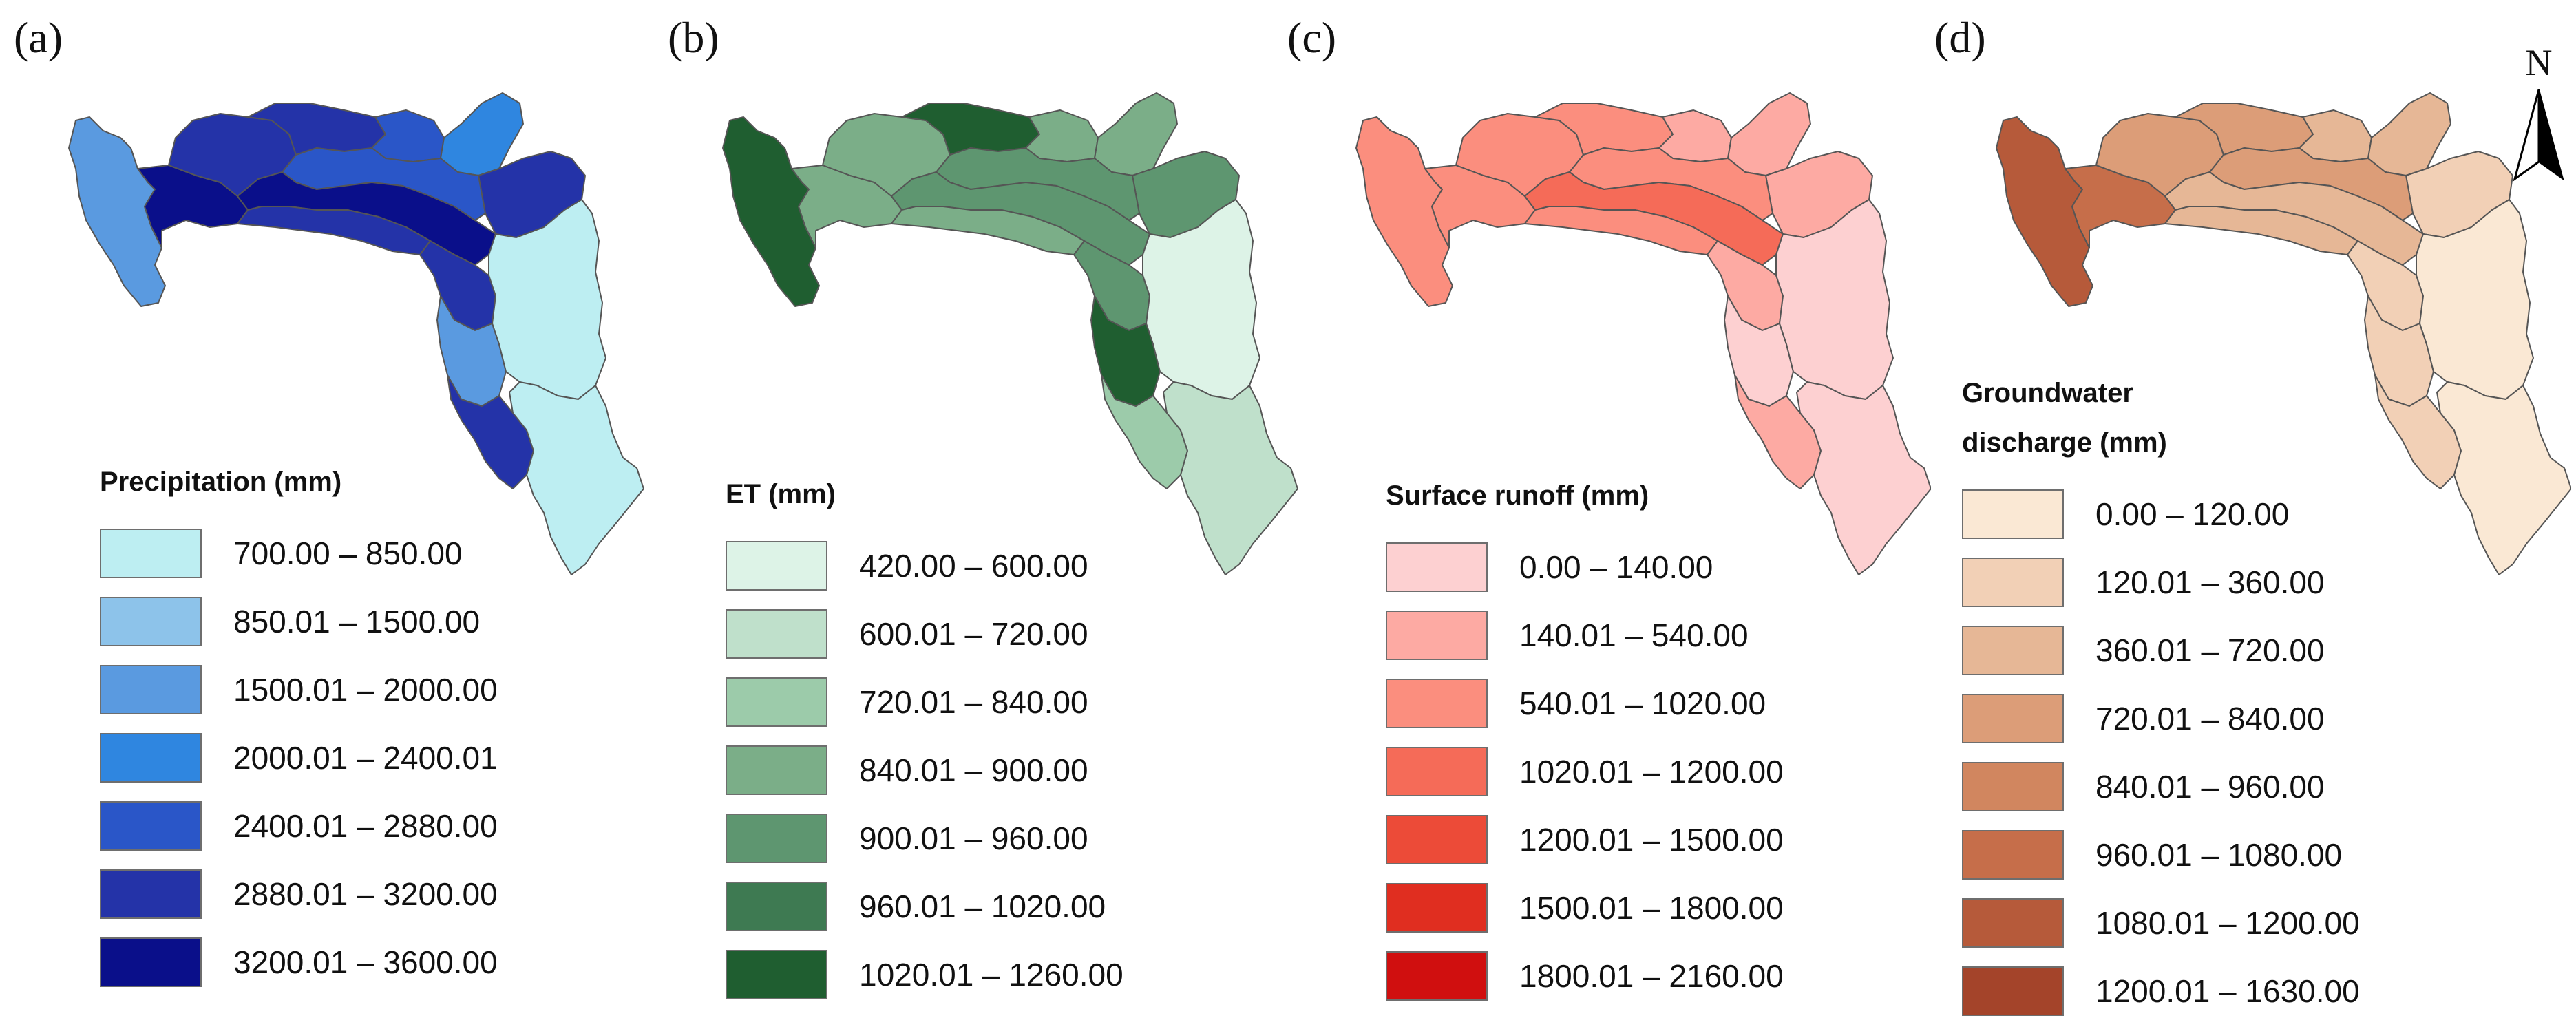 This screenshot has height=1029, width=2576. What do you see at coordinates (366, 689) in the screenshot?
I see `legend-label: 1500.01 – 2000.00` at bounding box center [366, 689].